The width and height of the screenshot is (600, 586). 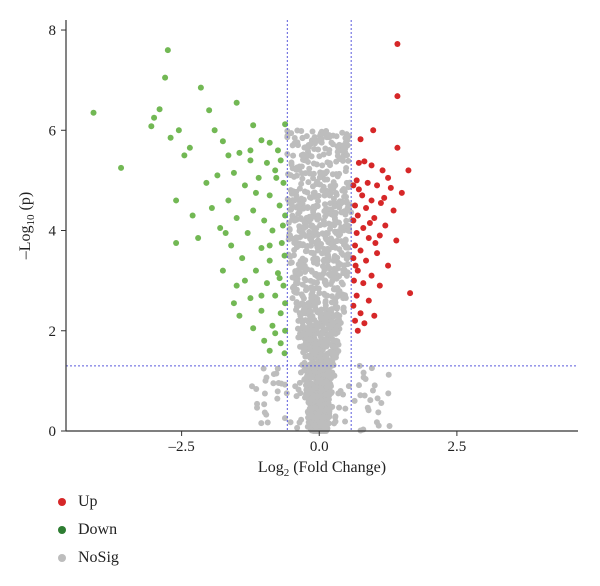 What do you see at coordinates (53, 332) in the screenshot?
I see `y-tick-label: 2` at bounding box center [53, 332].